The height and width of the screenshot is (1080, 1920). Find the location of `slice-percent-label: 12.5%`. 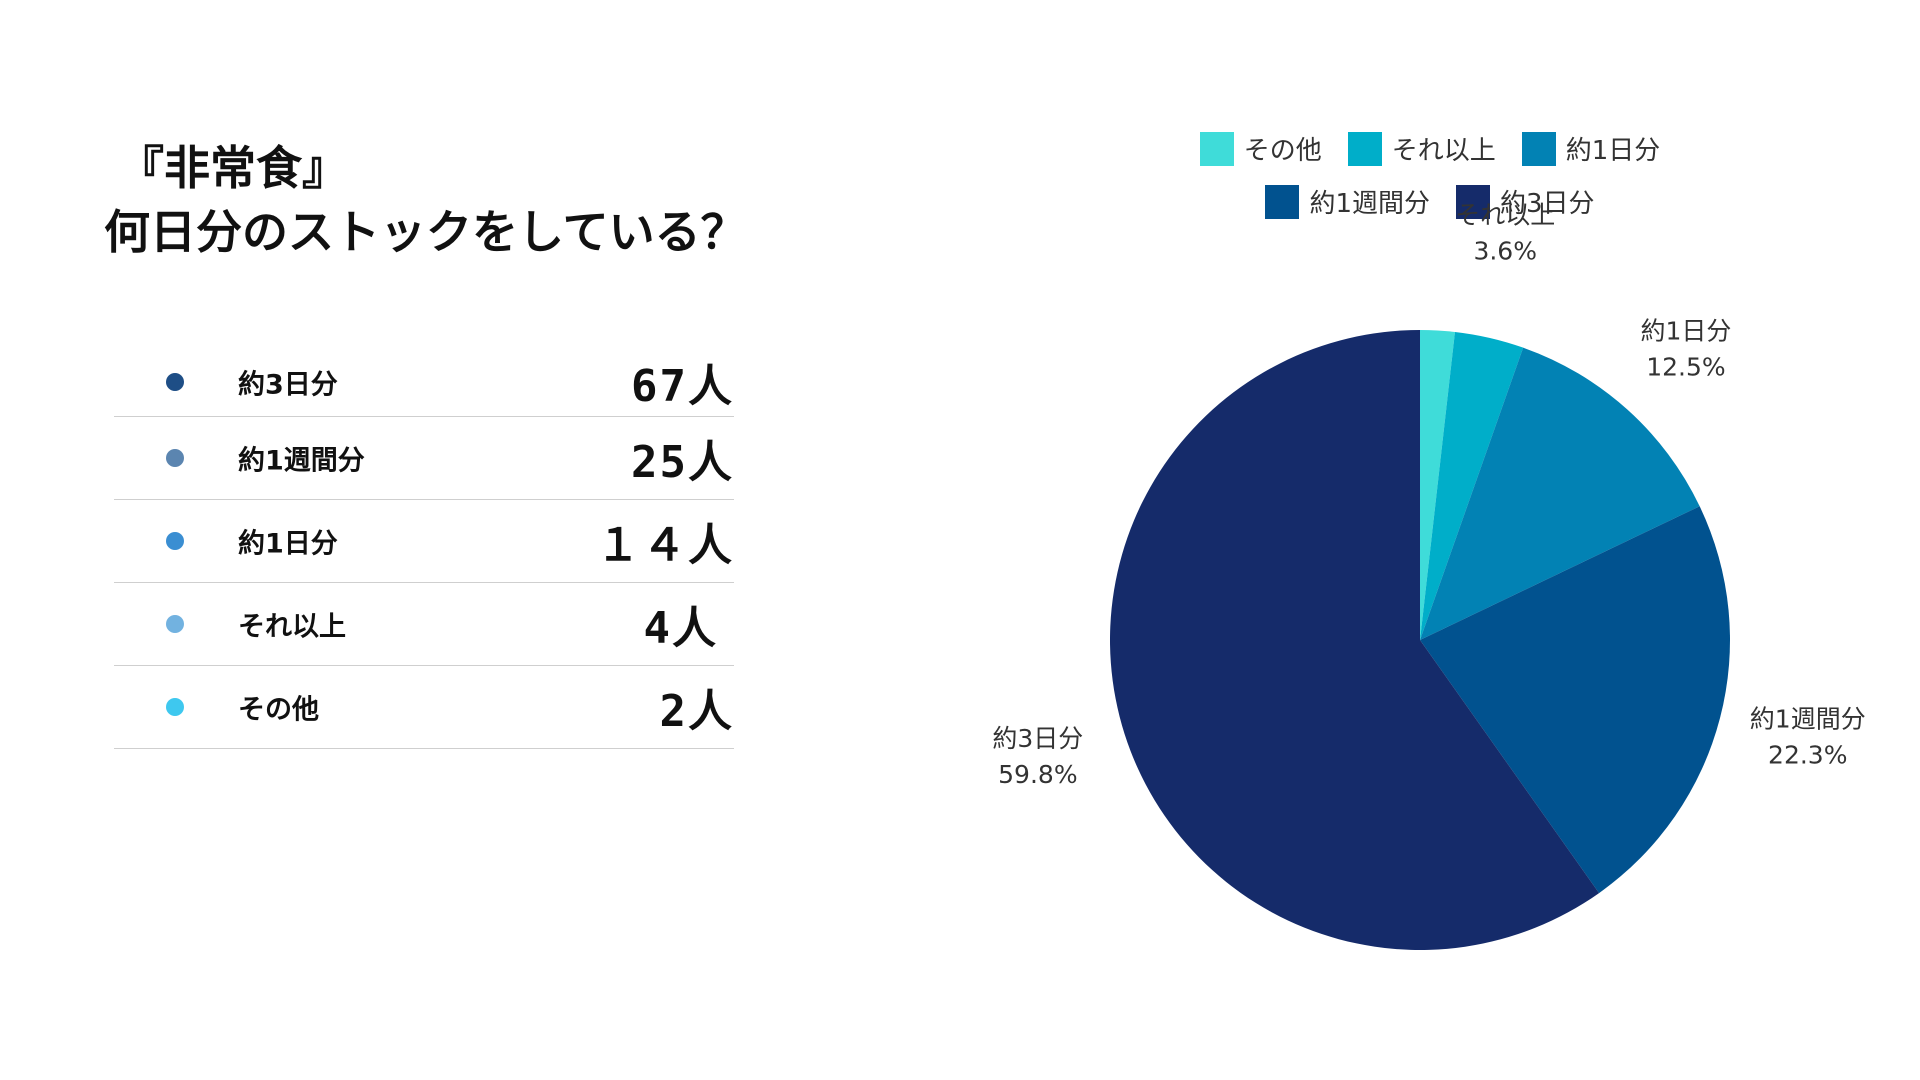

slice-percent-label: 12.5% is located at coordinates (1685, 366).